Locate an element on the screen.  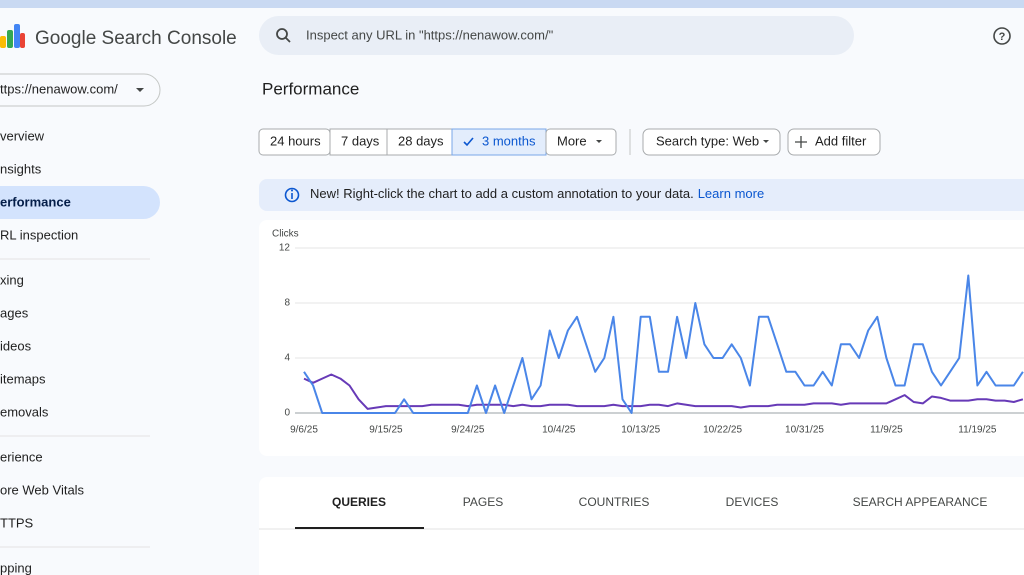
nav-item: pping is located at coordinates (16, 567).